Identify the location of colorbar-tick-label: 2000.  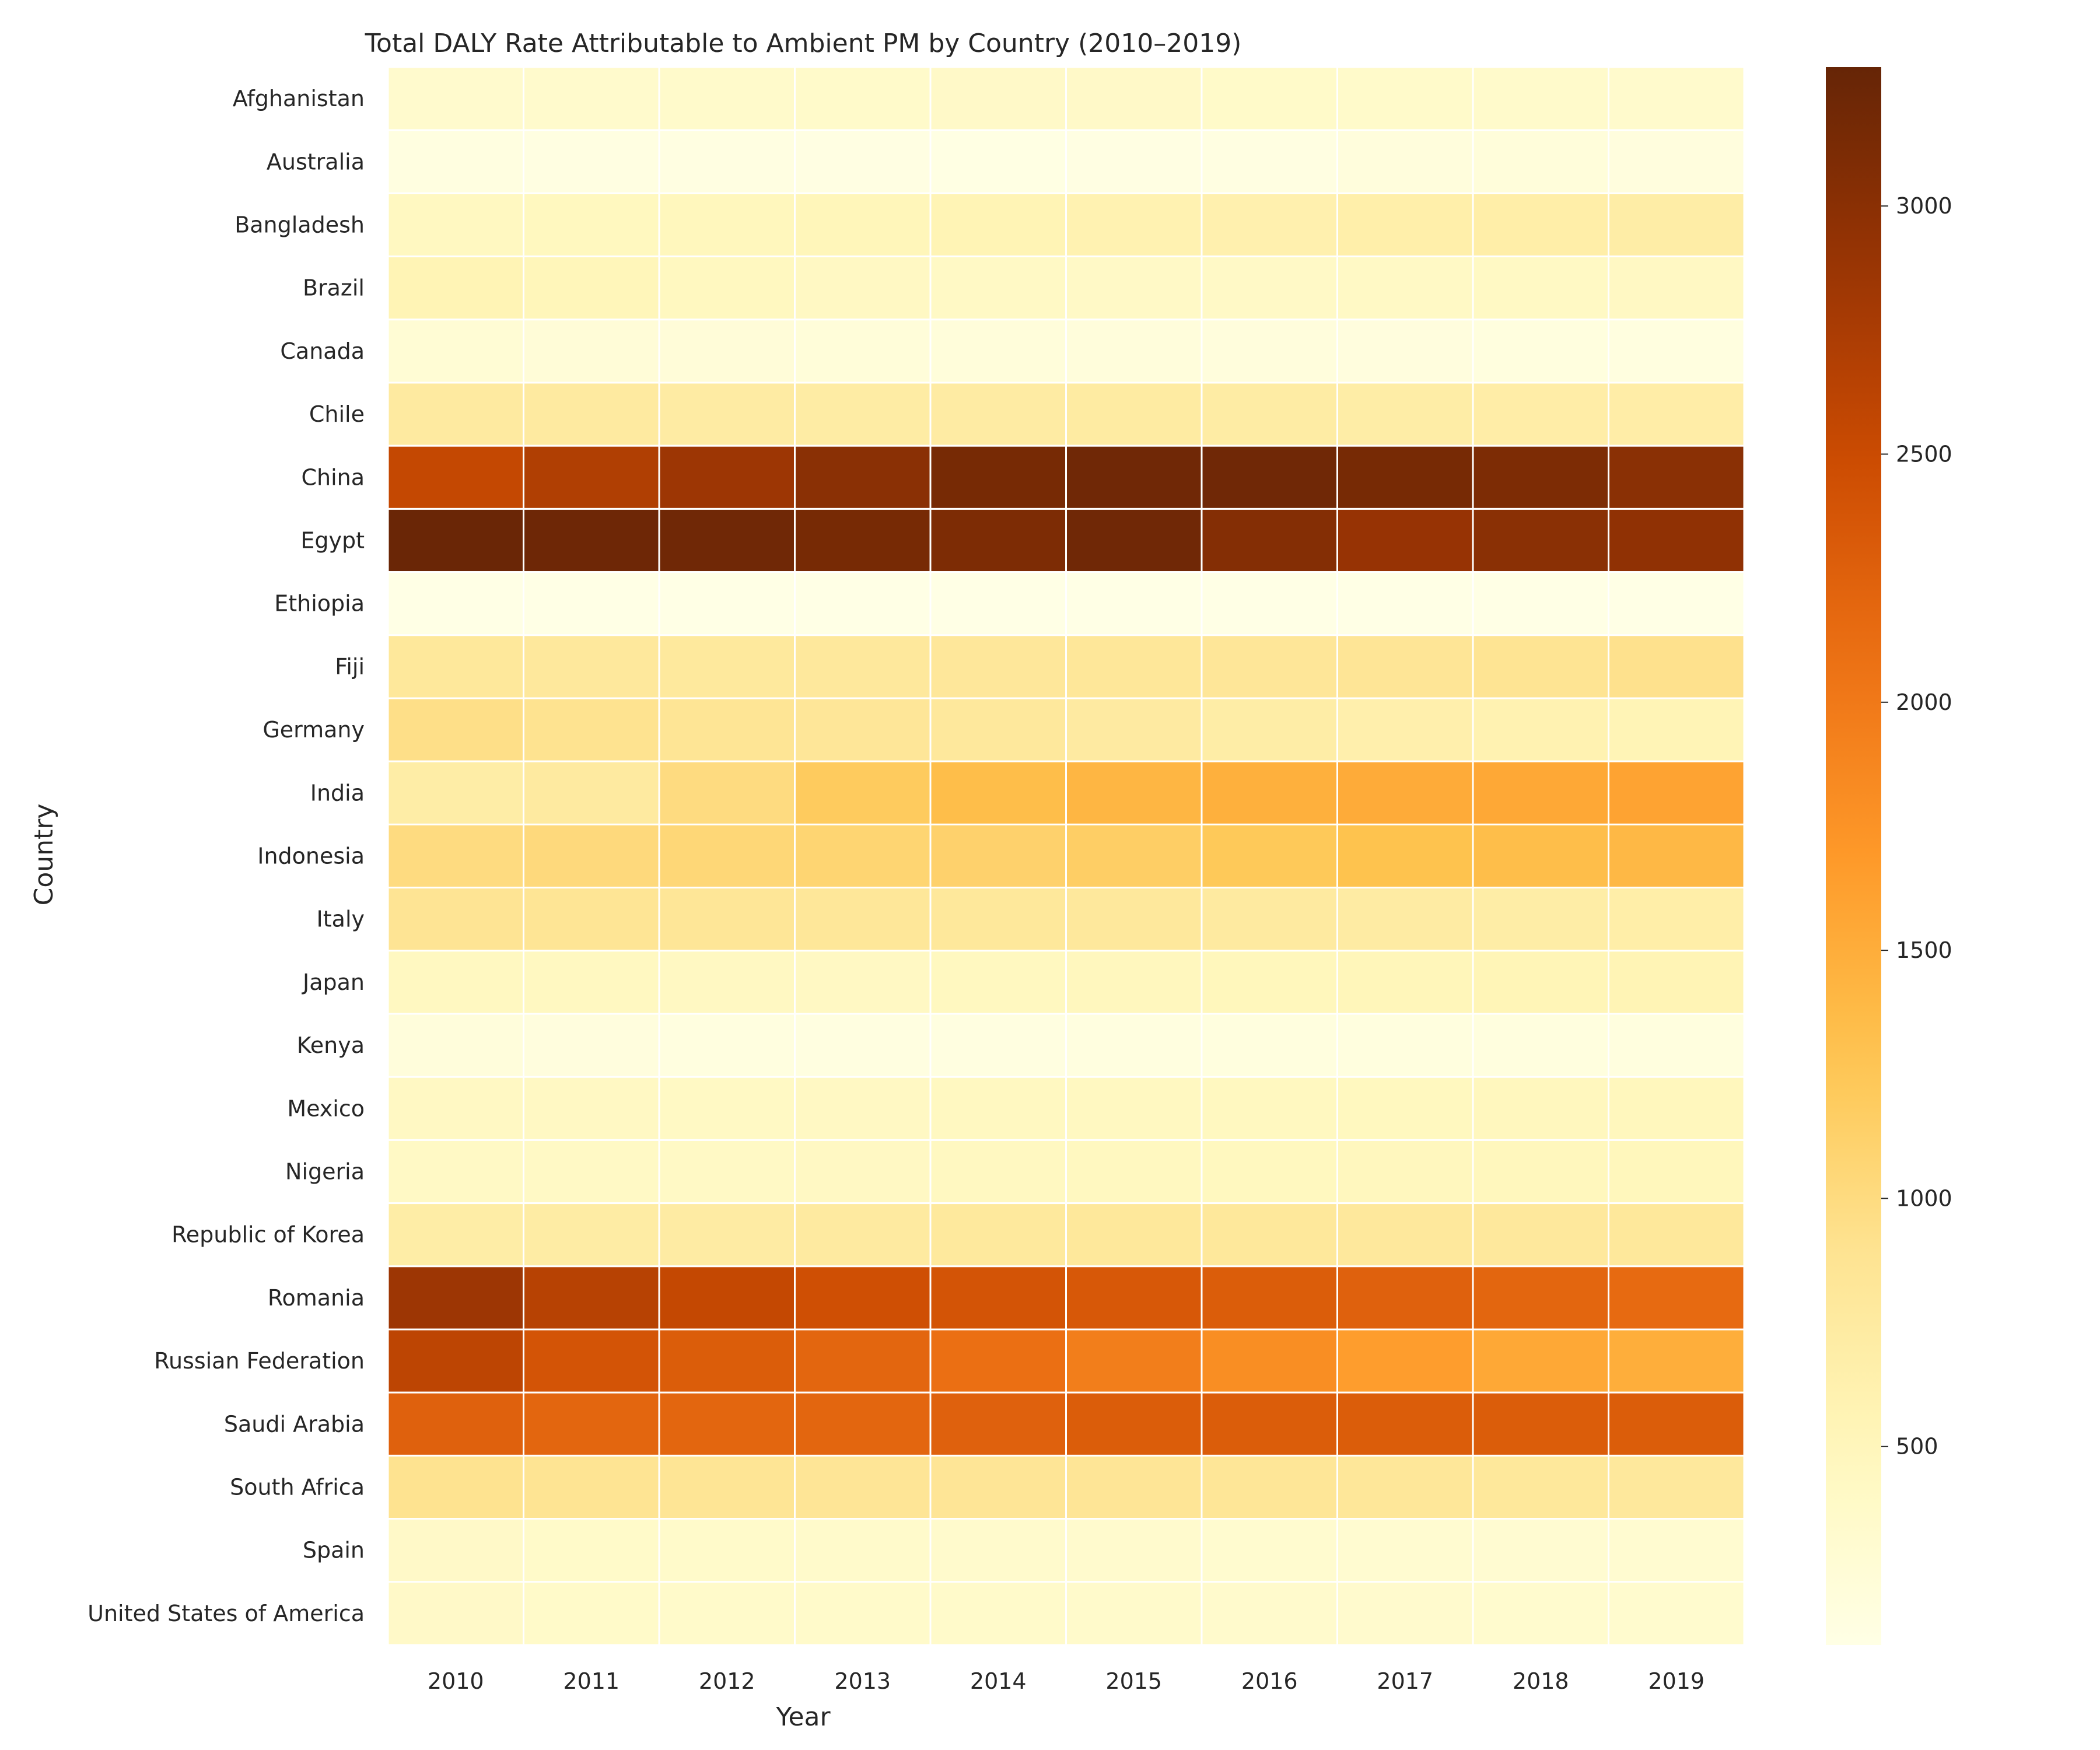
(1924, 702).